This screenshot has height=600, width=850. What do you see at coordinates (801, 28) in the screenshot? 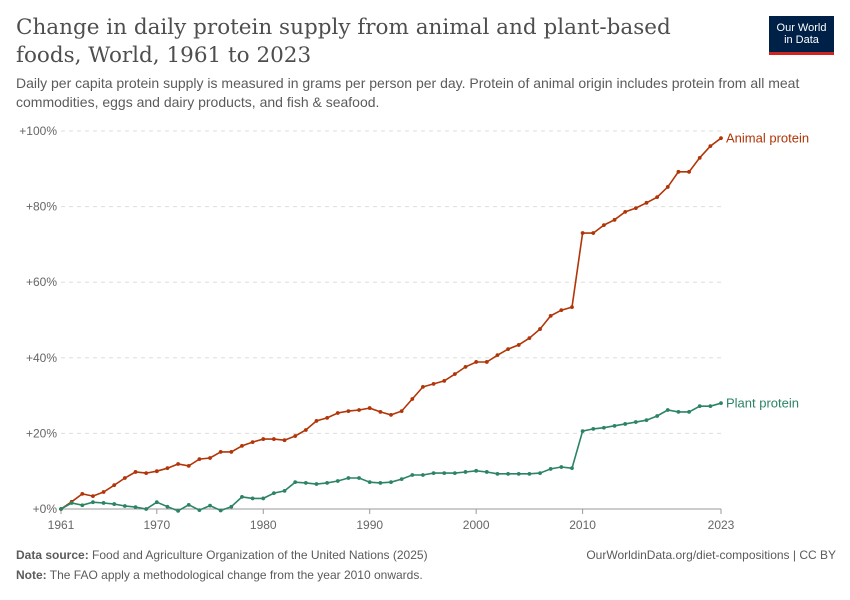
I see `logo-line-1: Our World` at bounding box center [801, 28].